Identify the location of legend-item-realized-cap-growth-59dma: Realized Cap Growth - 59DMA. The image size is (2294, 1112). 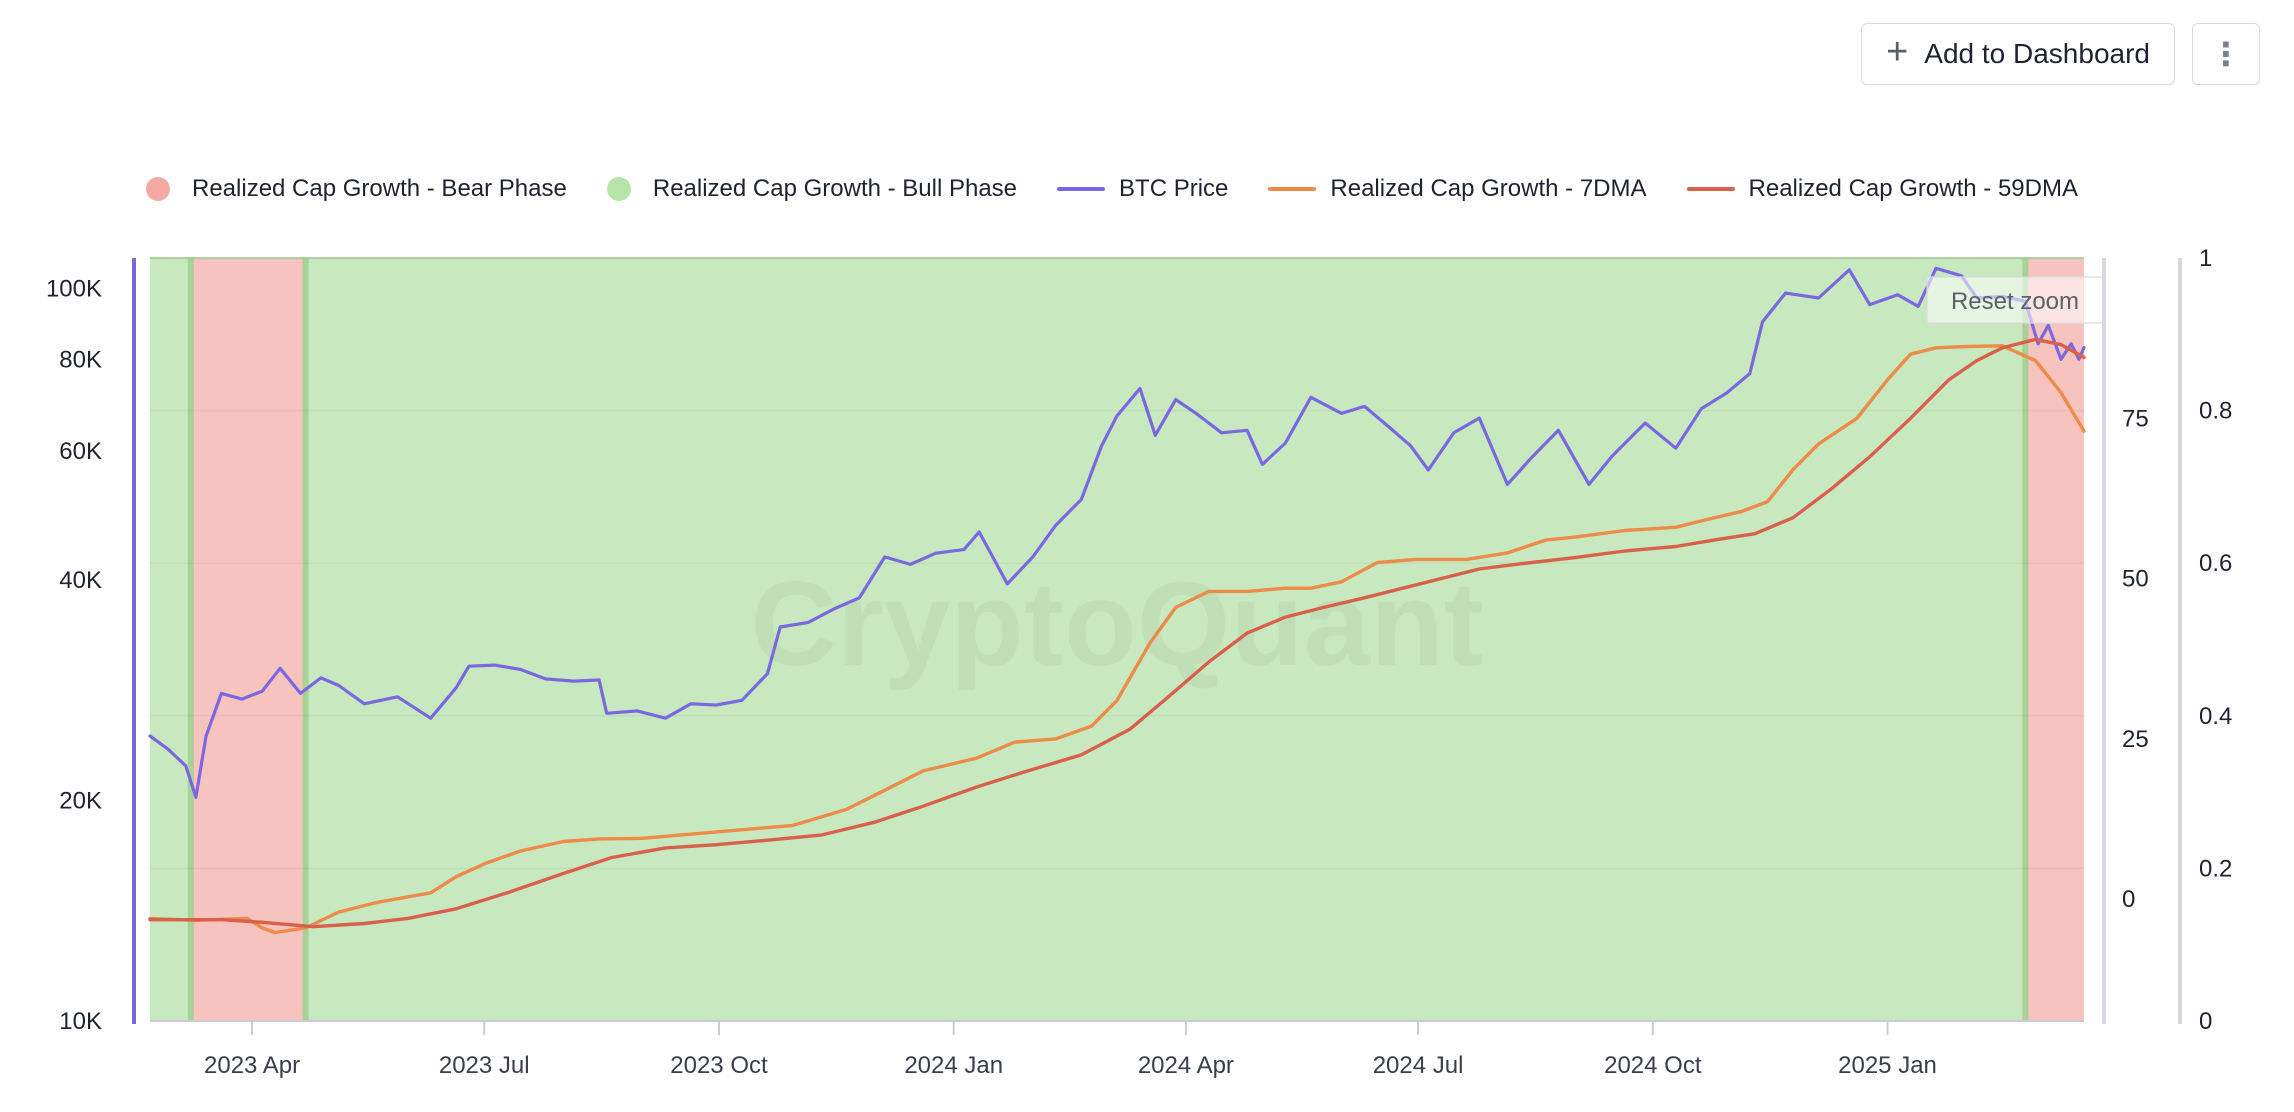
(1882, 189).